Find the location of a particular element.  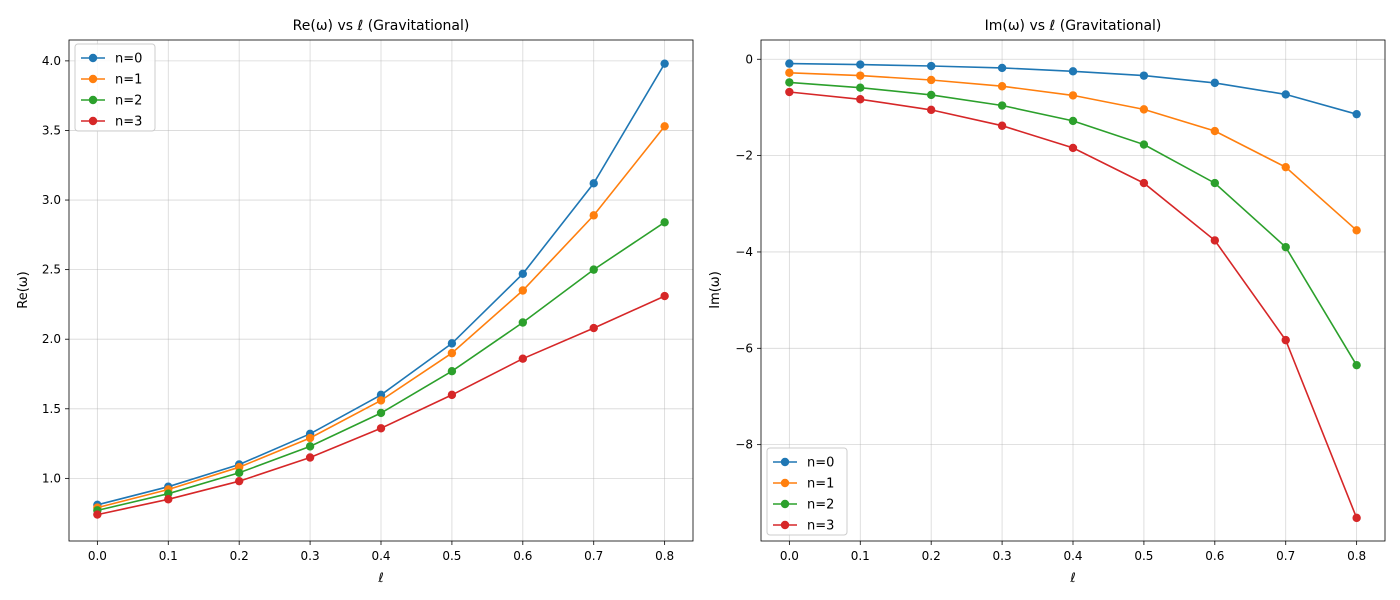

y-tick-label: 0 is located at coordinates (749, 59).